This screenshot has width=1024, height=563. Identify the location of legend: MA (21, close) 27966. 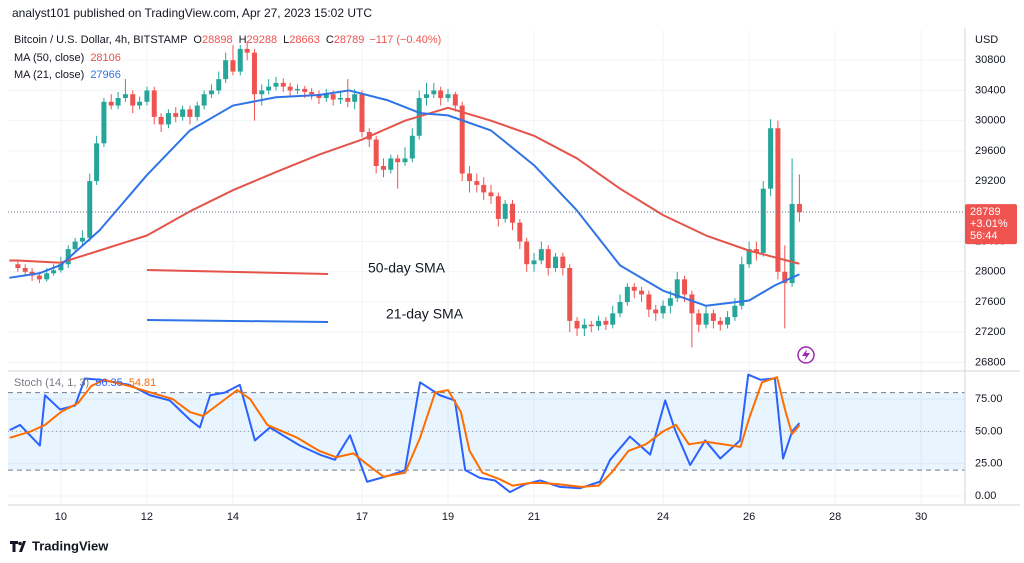
(67, 75).